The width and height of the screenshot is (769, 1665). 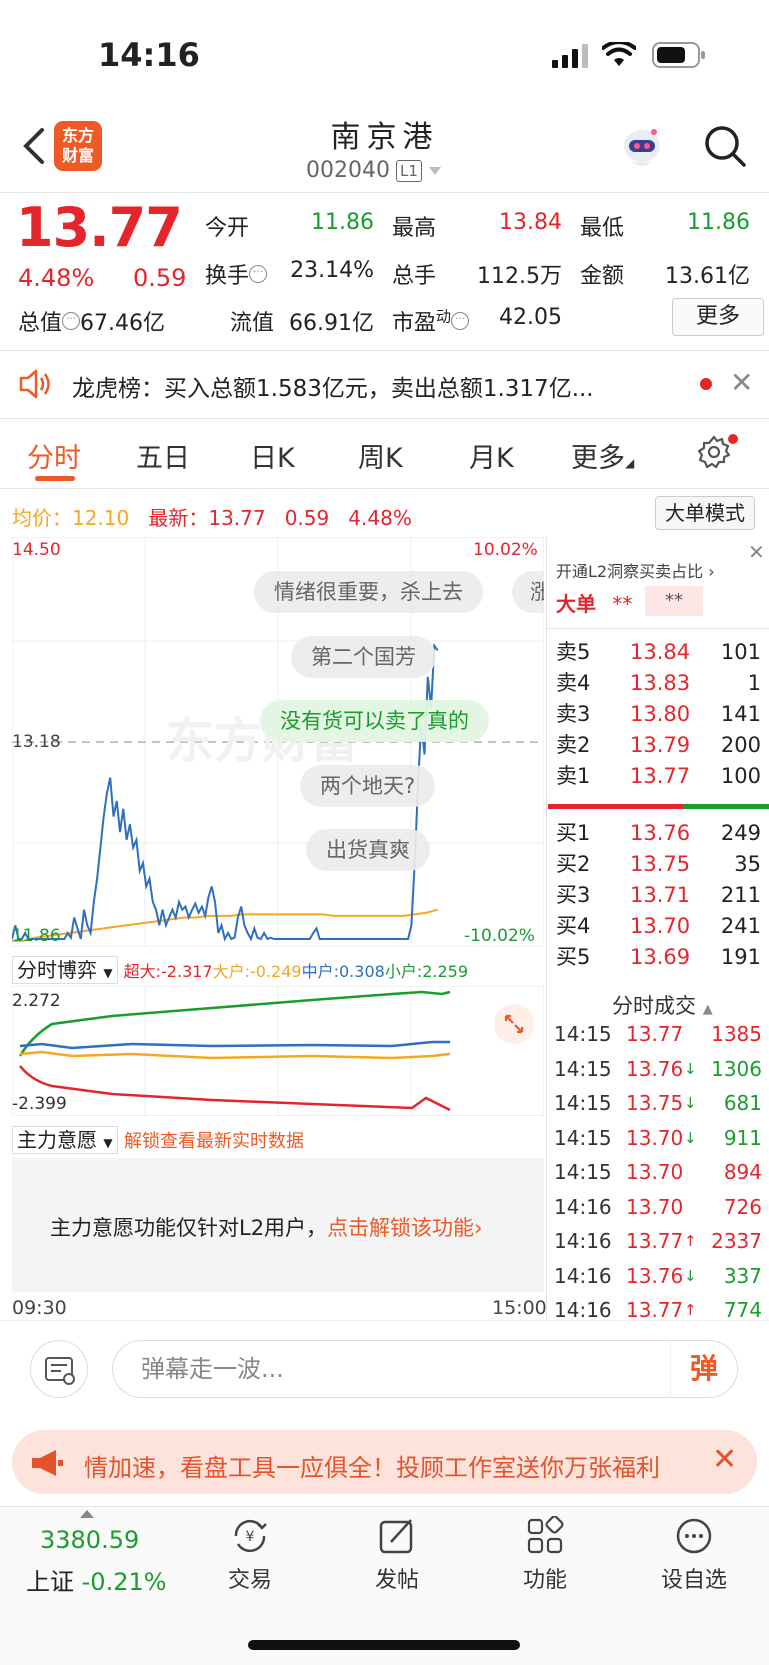 What do you see at coordinates (742, 1310) in the screenshot?
I see `tick-volume: 774` at bounding box center [742, 1310].